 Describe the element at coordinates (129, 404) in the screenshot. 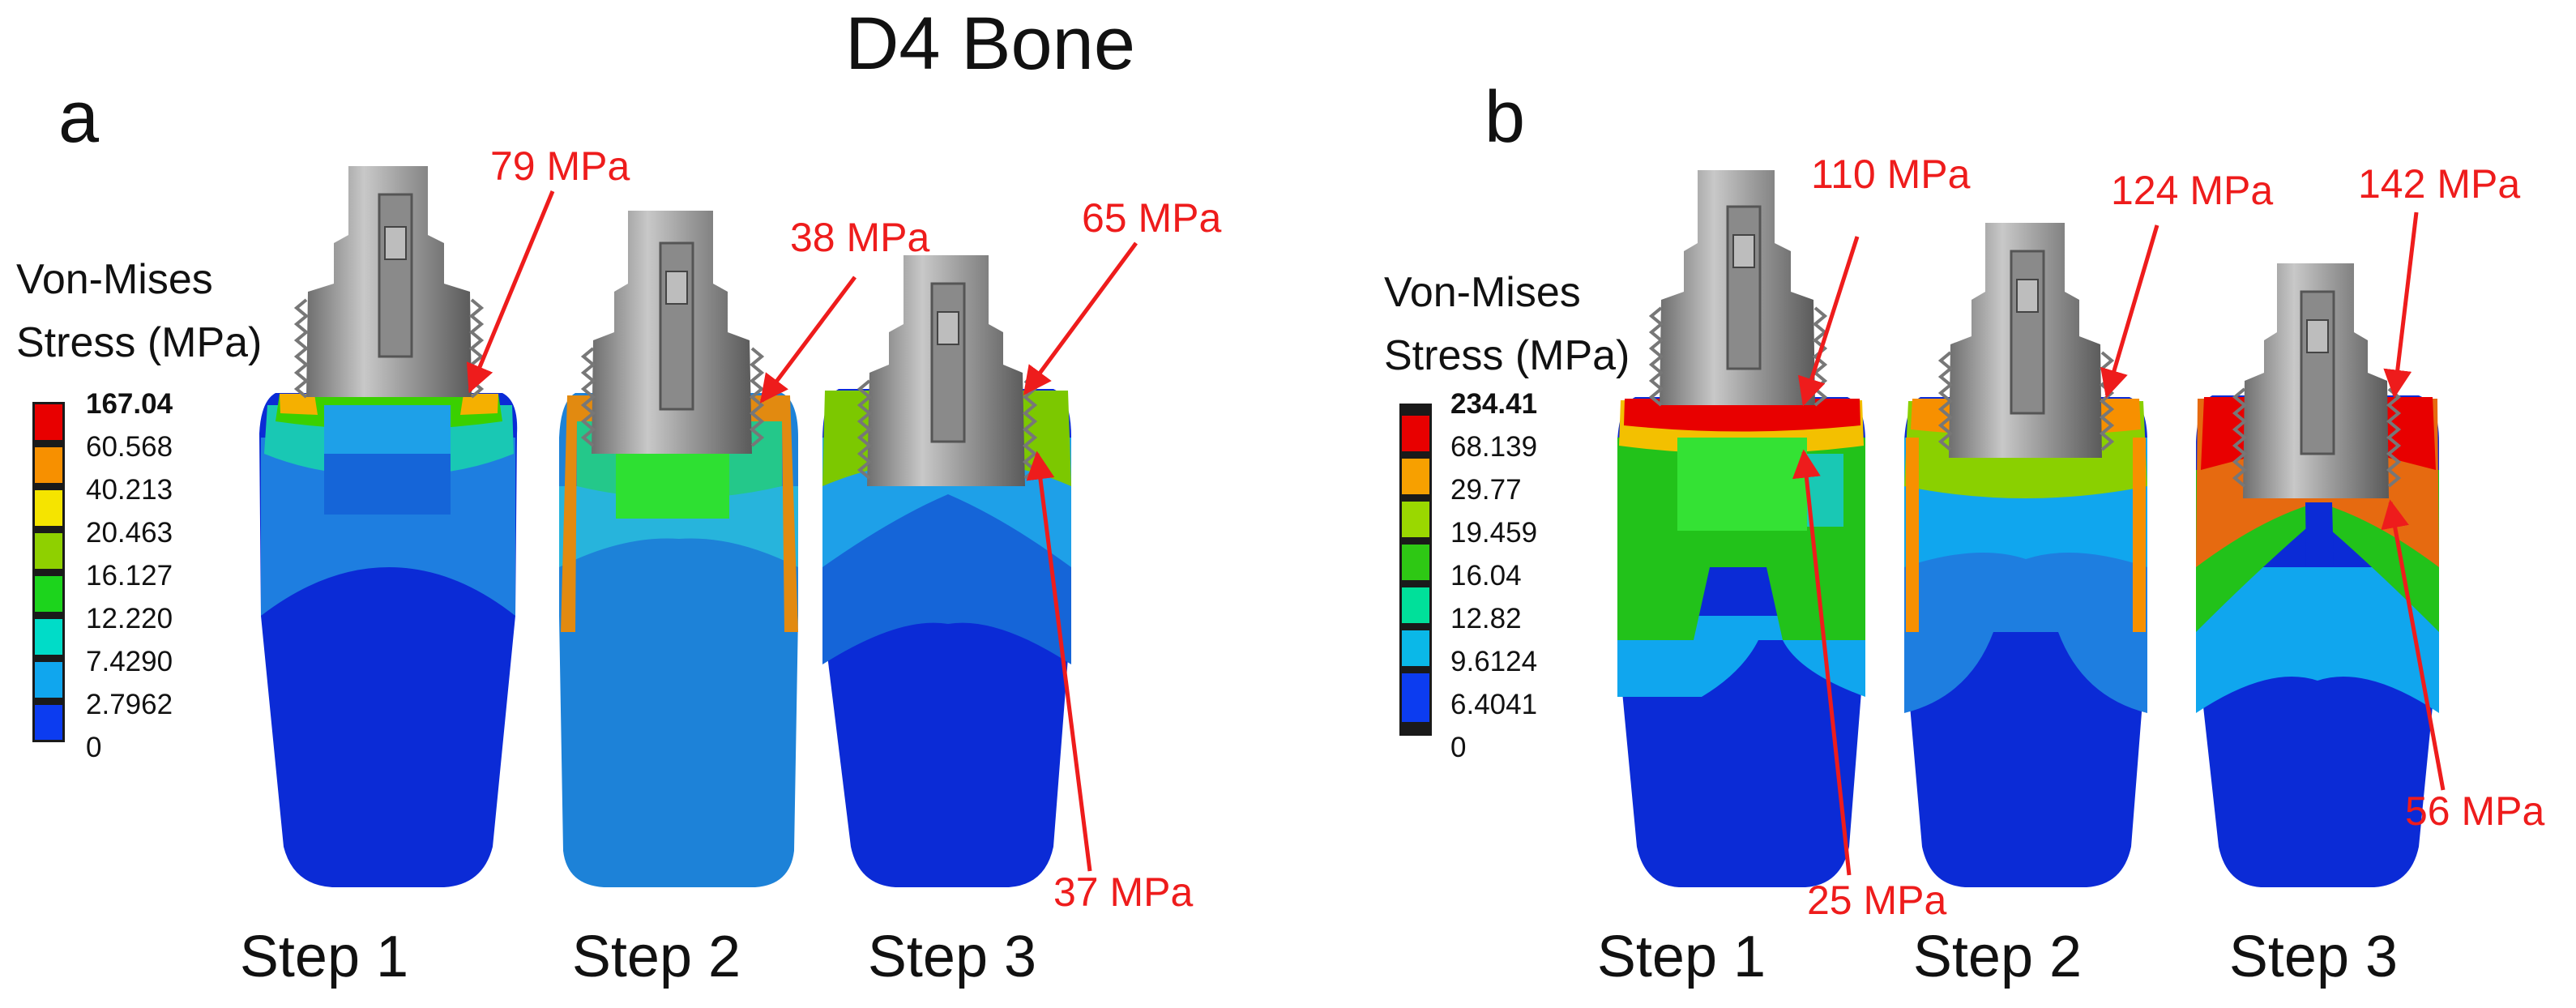

I see `legend-a-value: 167.04` at that location.